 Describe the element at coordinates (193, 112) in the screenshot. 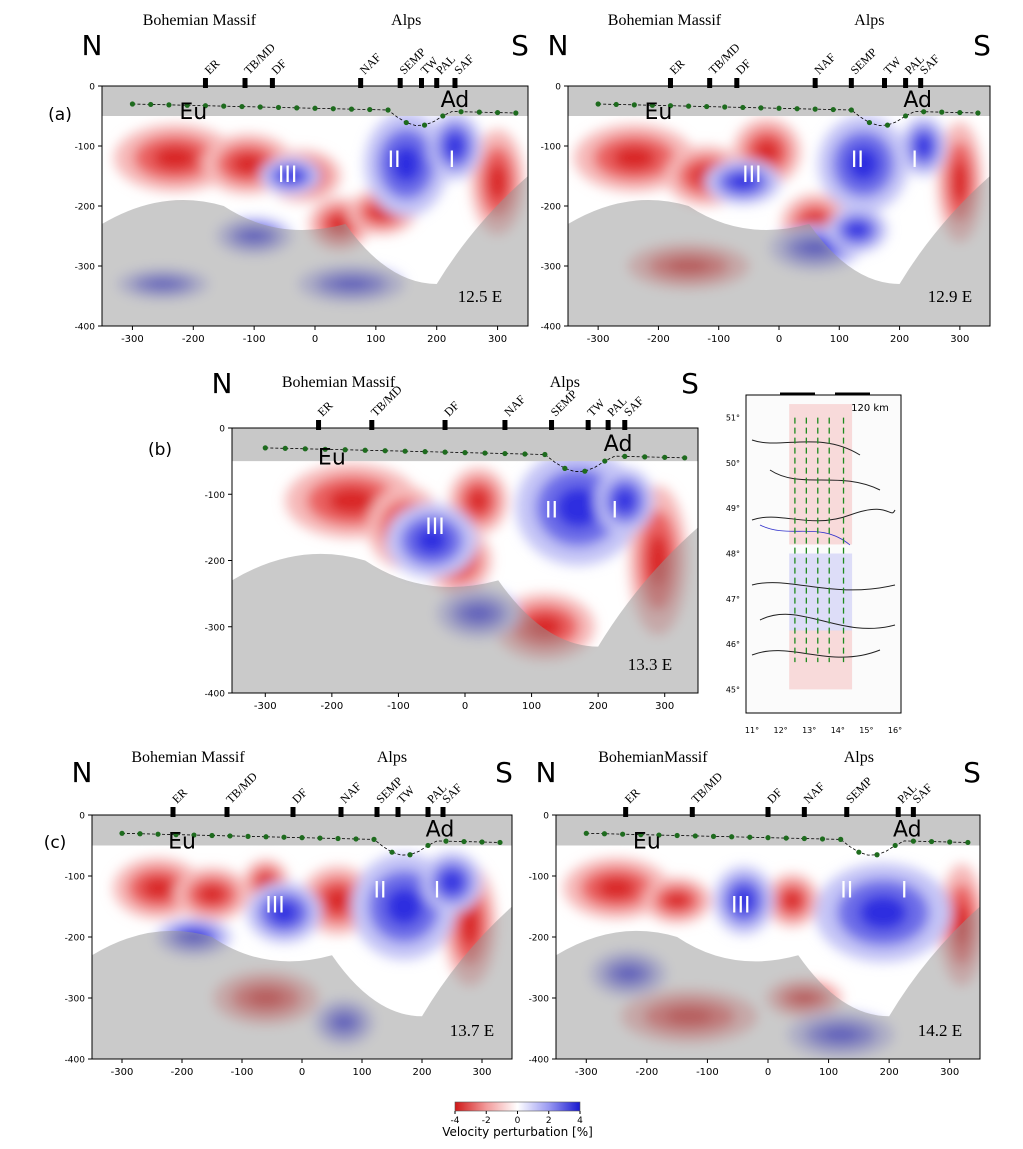

I see `unit-label-eu: Eu` at that location.